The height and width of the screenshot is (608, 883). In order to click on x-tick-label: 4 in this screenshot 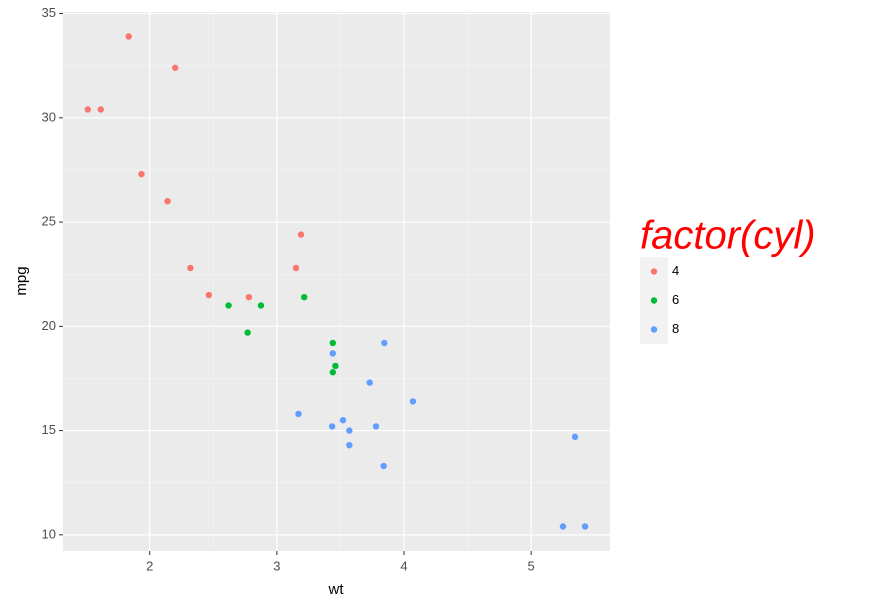, I will do `click(403, 565)`.